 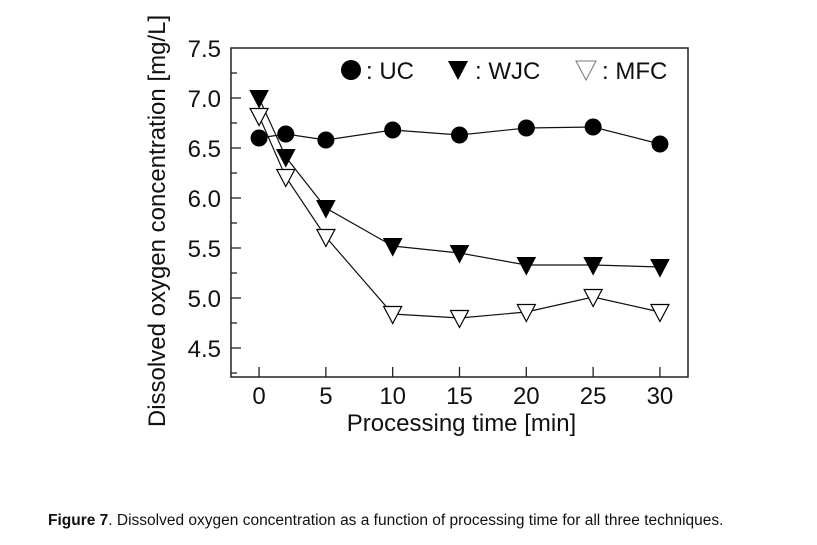 I want to click on x-tick-label: 25, so click(x=593, y=396).